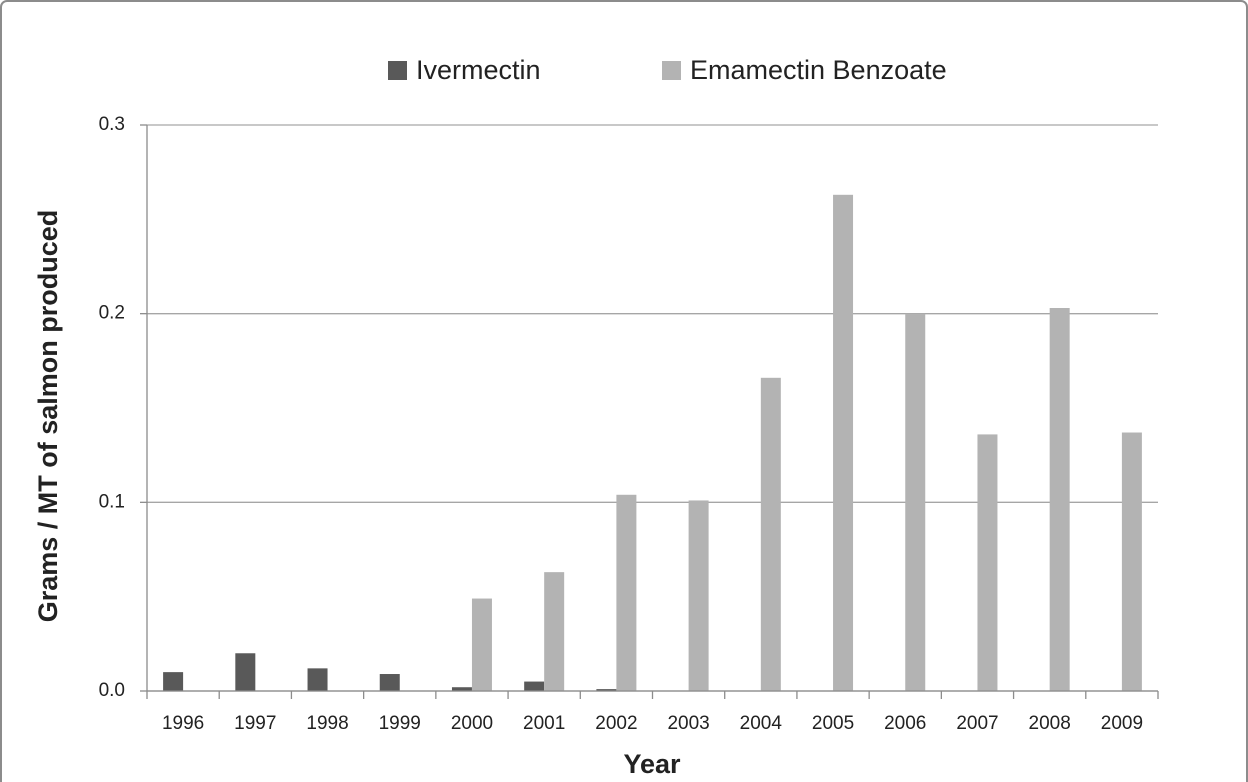  Describe the element at coordinates (977, 723) in the screenshot. I see `x-tick-label: 2007` at that location.